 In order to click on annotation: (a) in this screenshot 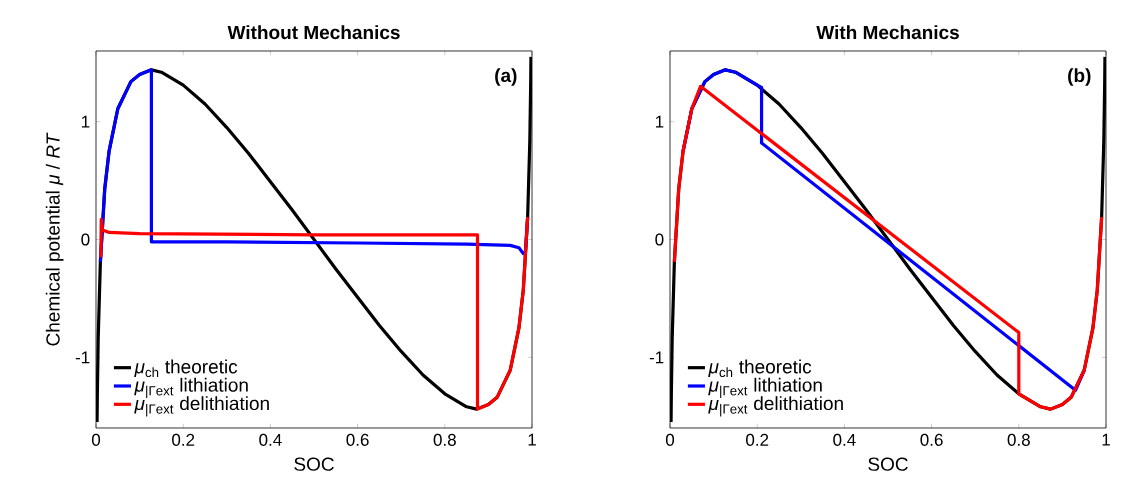, I will do `click(506, 77)`.